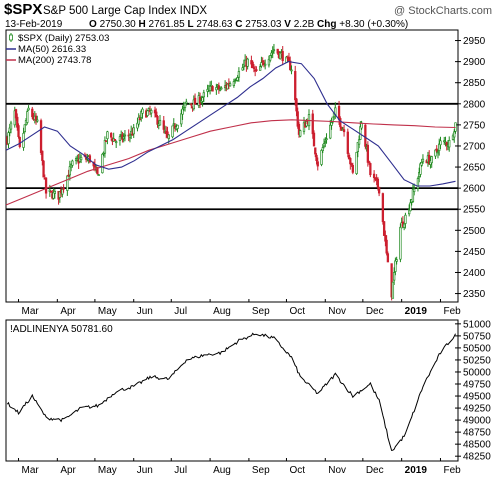 The image size is (496, 482). Describe the element at coordinates (145, 470) in the screenshot. I see `breadth-x-tick-label: Jun` at that location.